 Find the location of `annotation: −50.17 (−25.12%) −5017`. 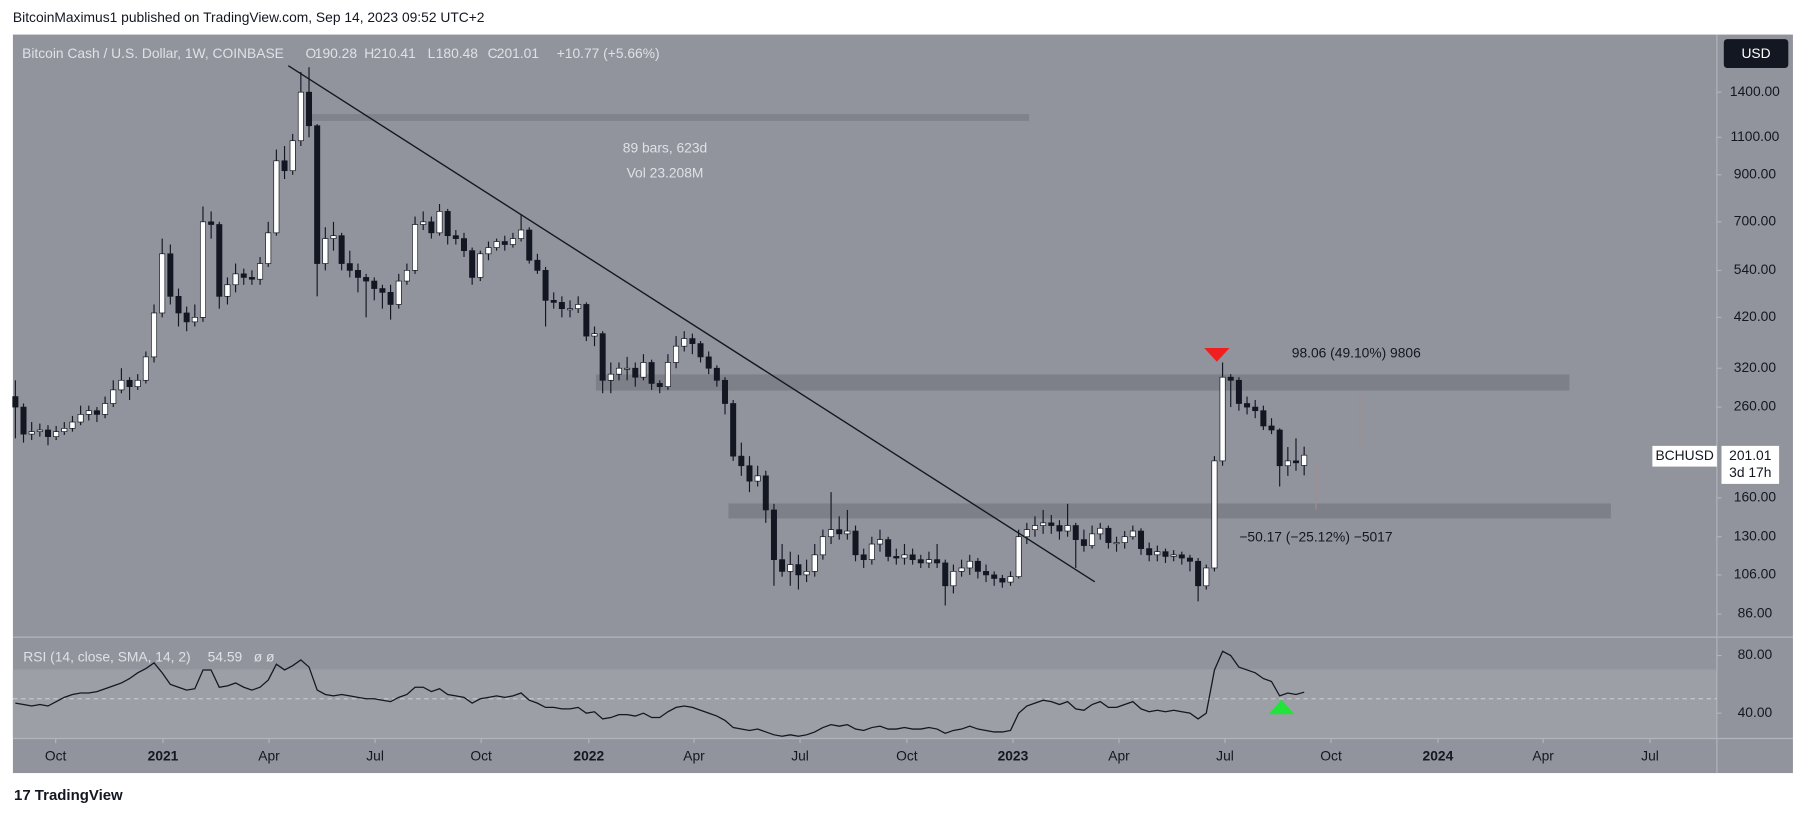

annotation: −50.17 (−25.12%) −5017 is located at coordinates (1315, 537).